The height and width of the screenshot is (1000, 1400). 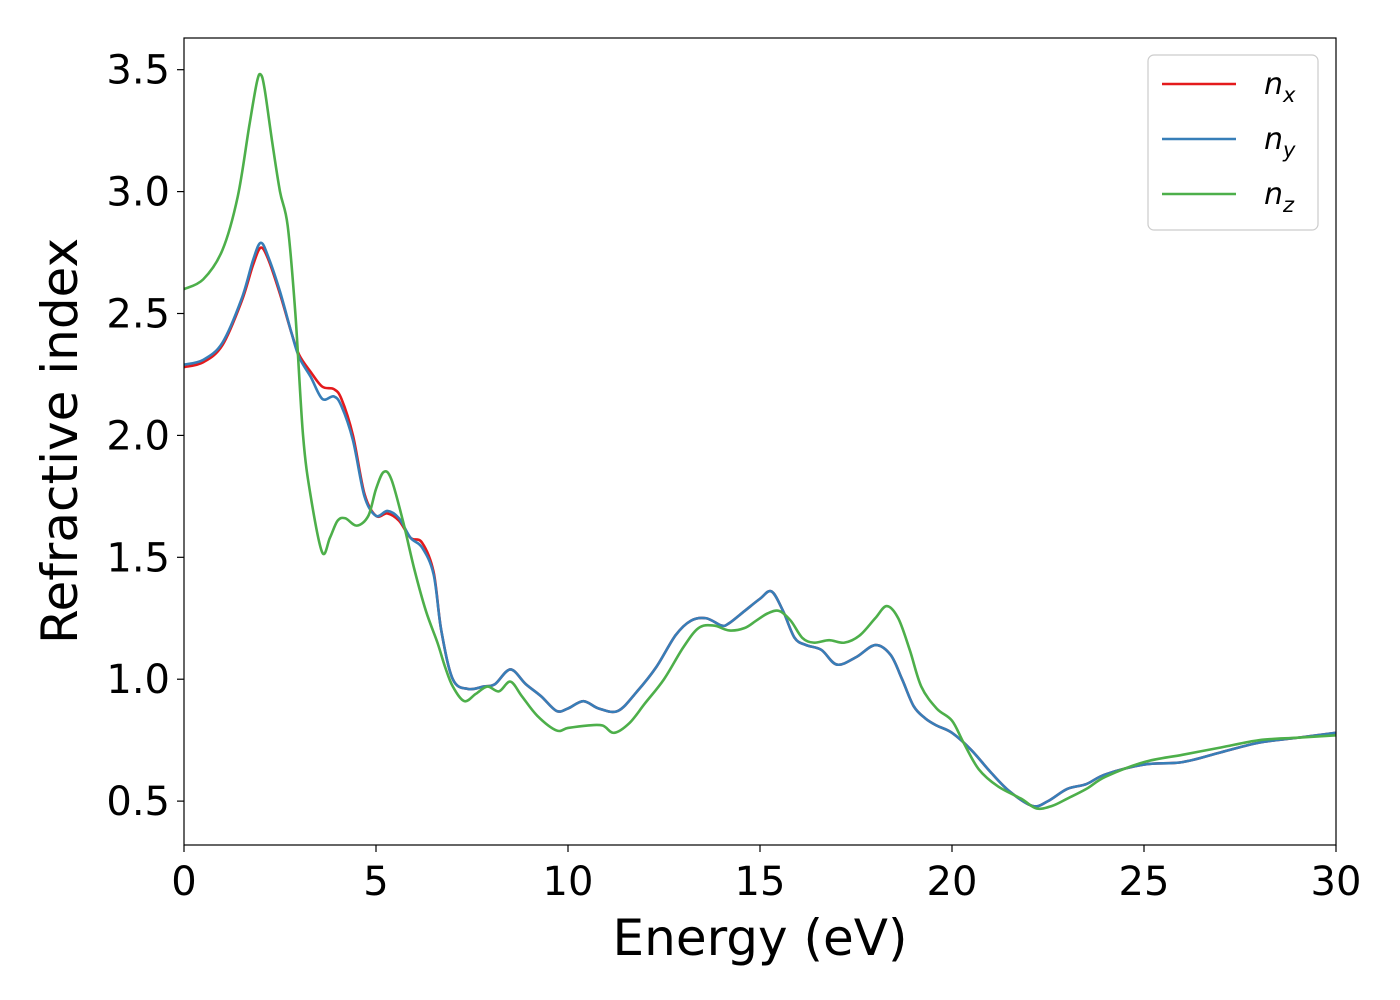 What do you see at coordinates (60, 441) in the screenshot?
I see `y-axis-title: Refractive index` at bounding box center [60, 441].